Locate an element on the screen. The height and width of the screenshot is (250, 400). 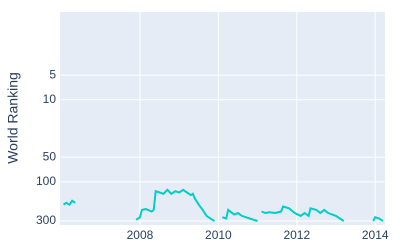
y-tick-label: 10 is located at coordinates (50, 99).